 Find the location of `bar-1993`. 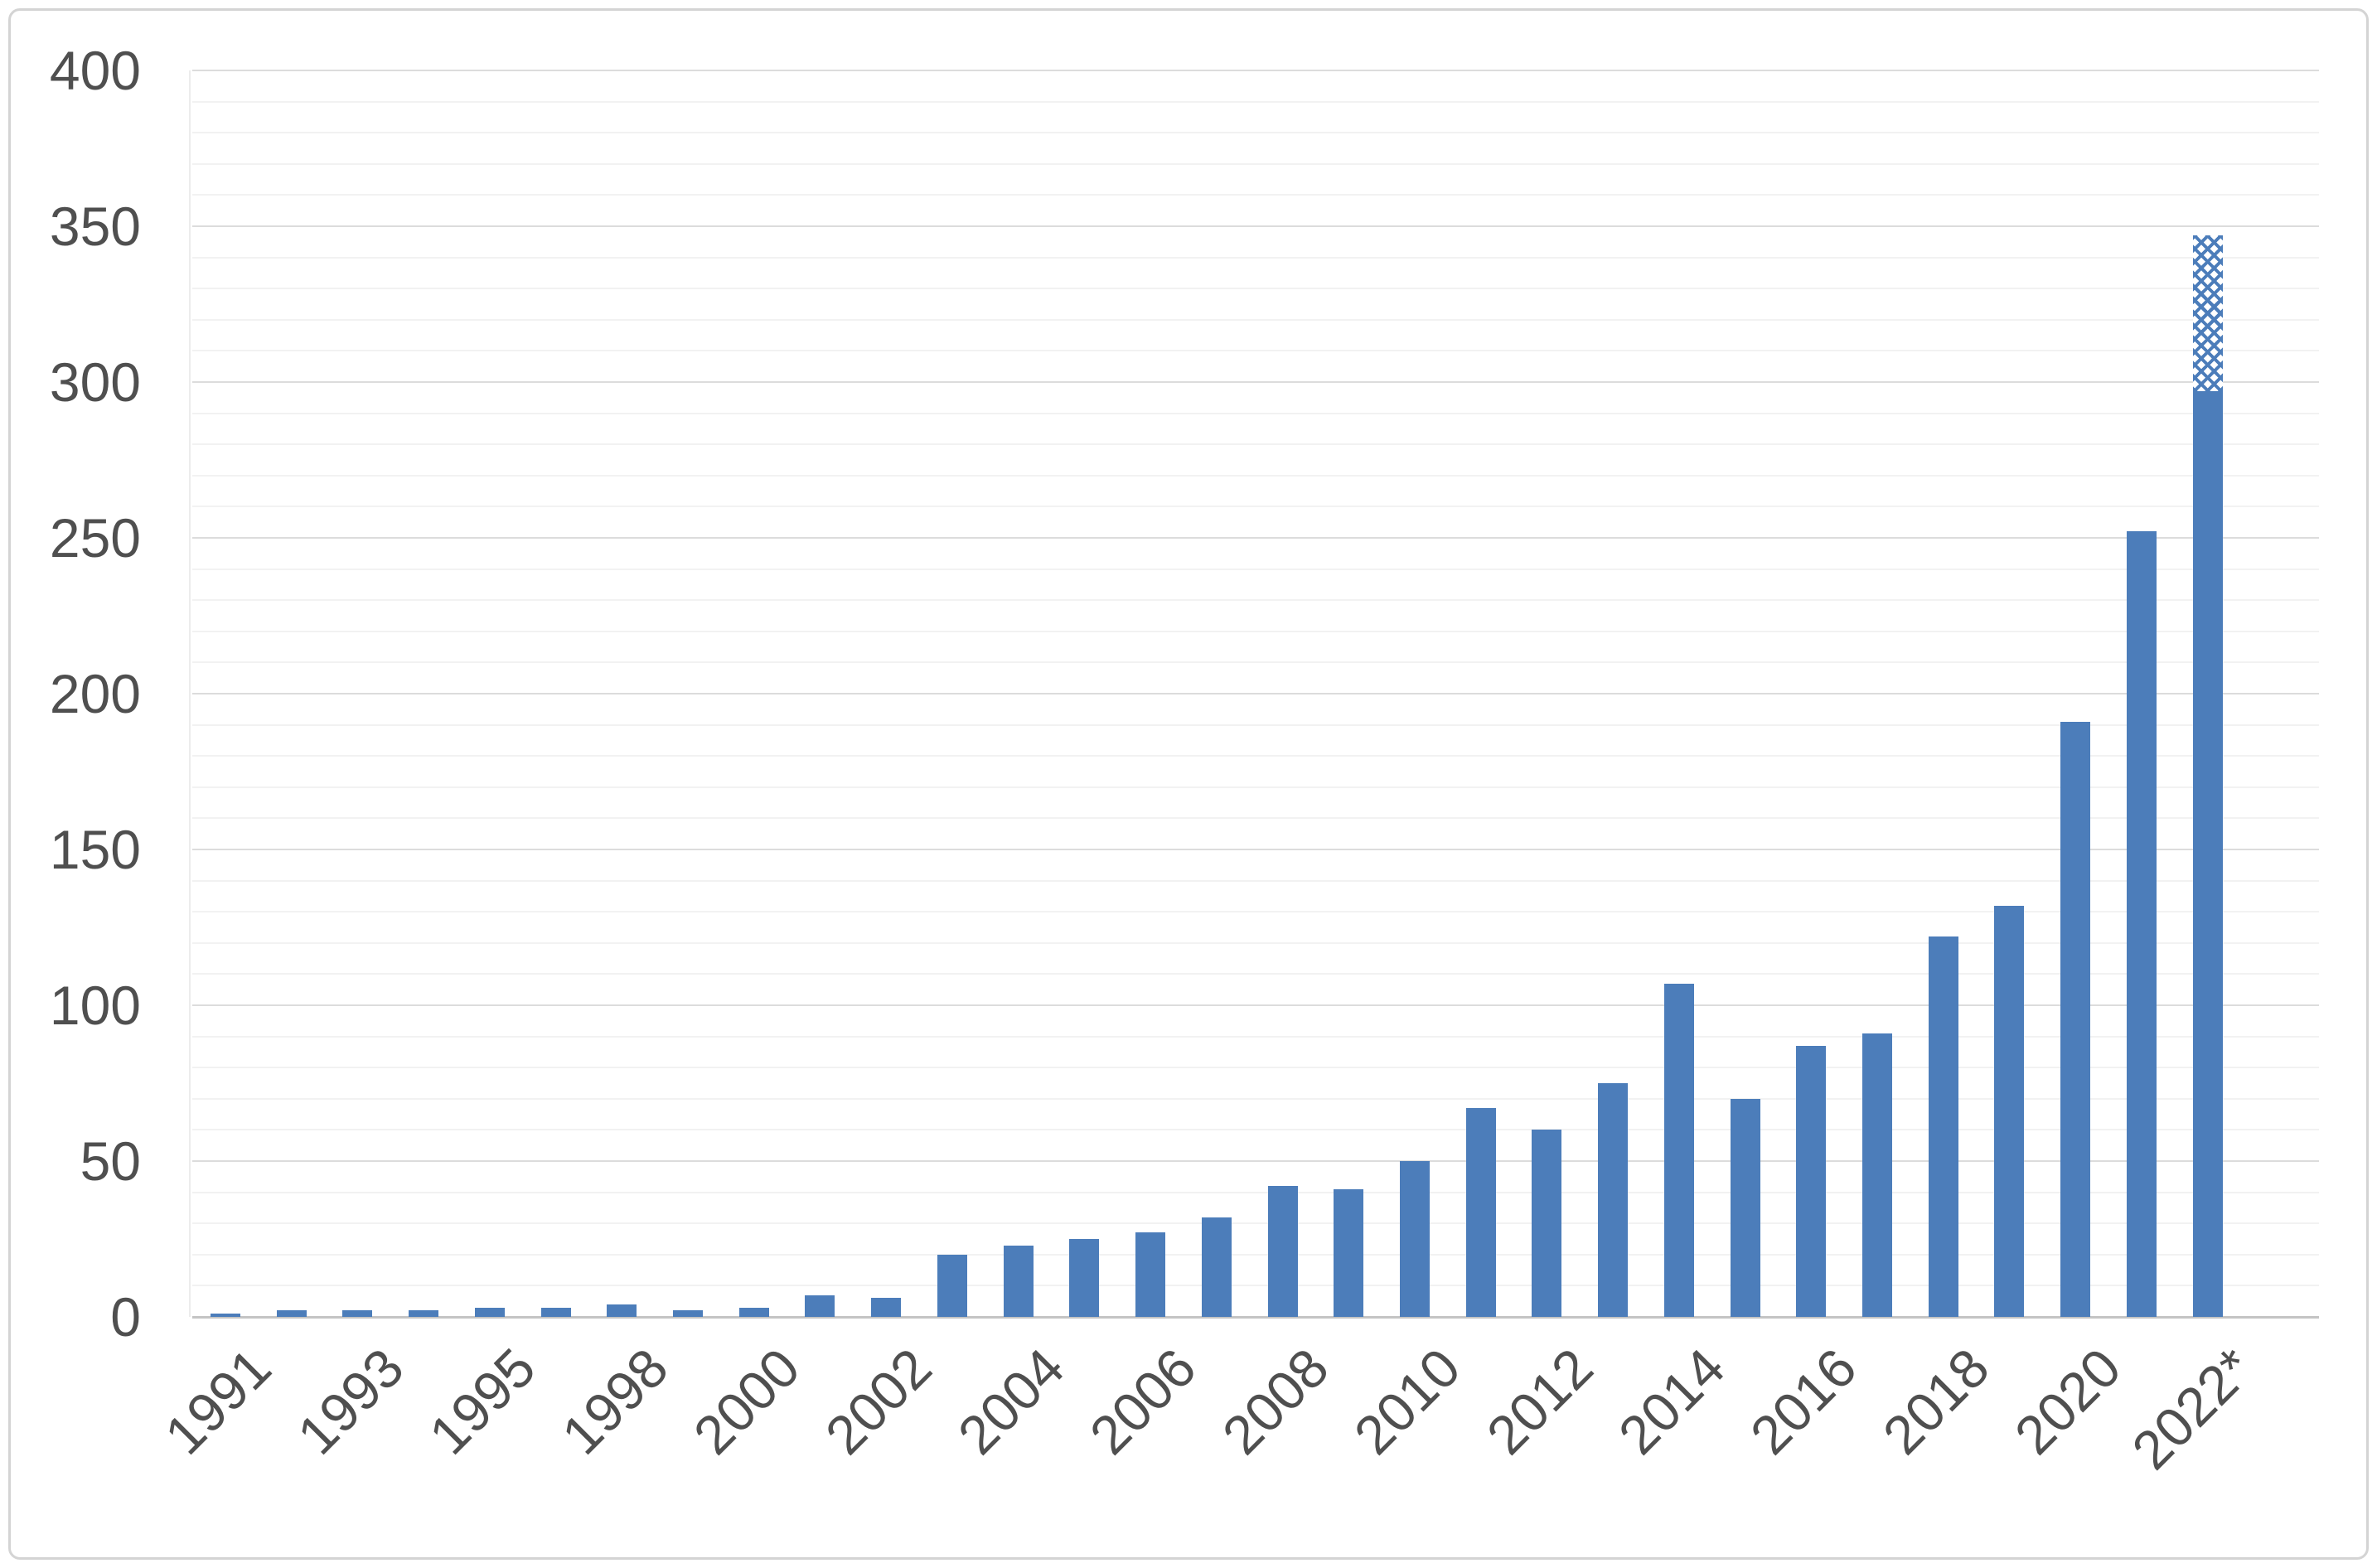

bar-1993 is located at coordinates (357, 1313).